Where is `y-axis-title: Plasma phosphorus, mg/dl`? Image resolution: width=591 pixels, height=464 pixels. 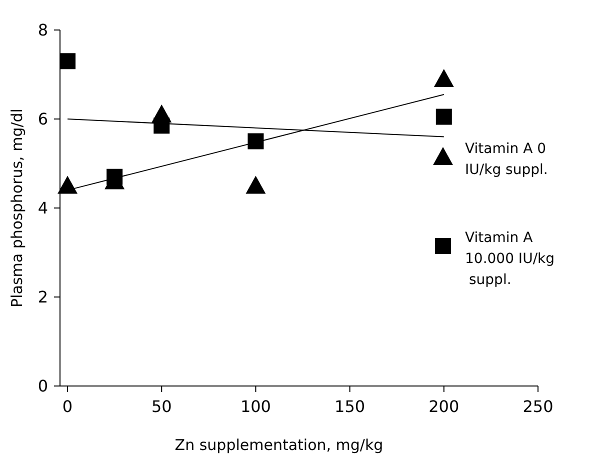 y-axis-title: Plasma phosphorus, mg/dl is located at coordinates (17, 208).